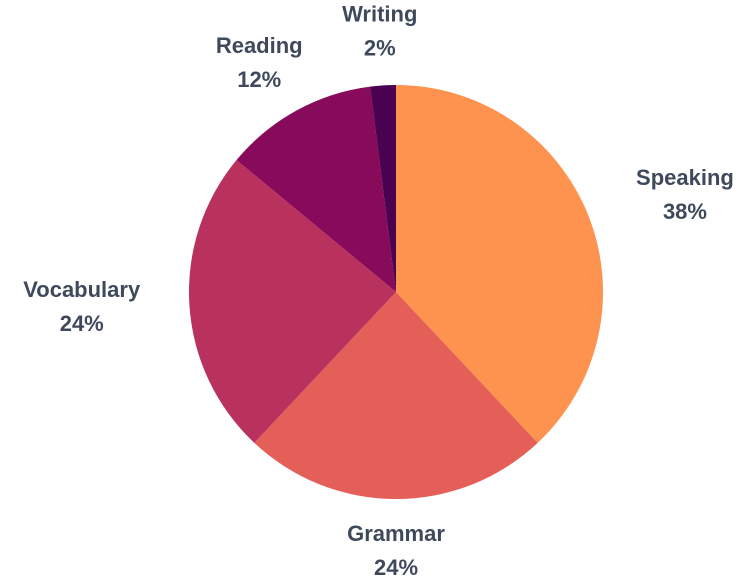 Image resolution: width=750 pixels, height=582 pixels. I want to click on slice-value-label: 2%, so click(380, 47).